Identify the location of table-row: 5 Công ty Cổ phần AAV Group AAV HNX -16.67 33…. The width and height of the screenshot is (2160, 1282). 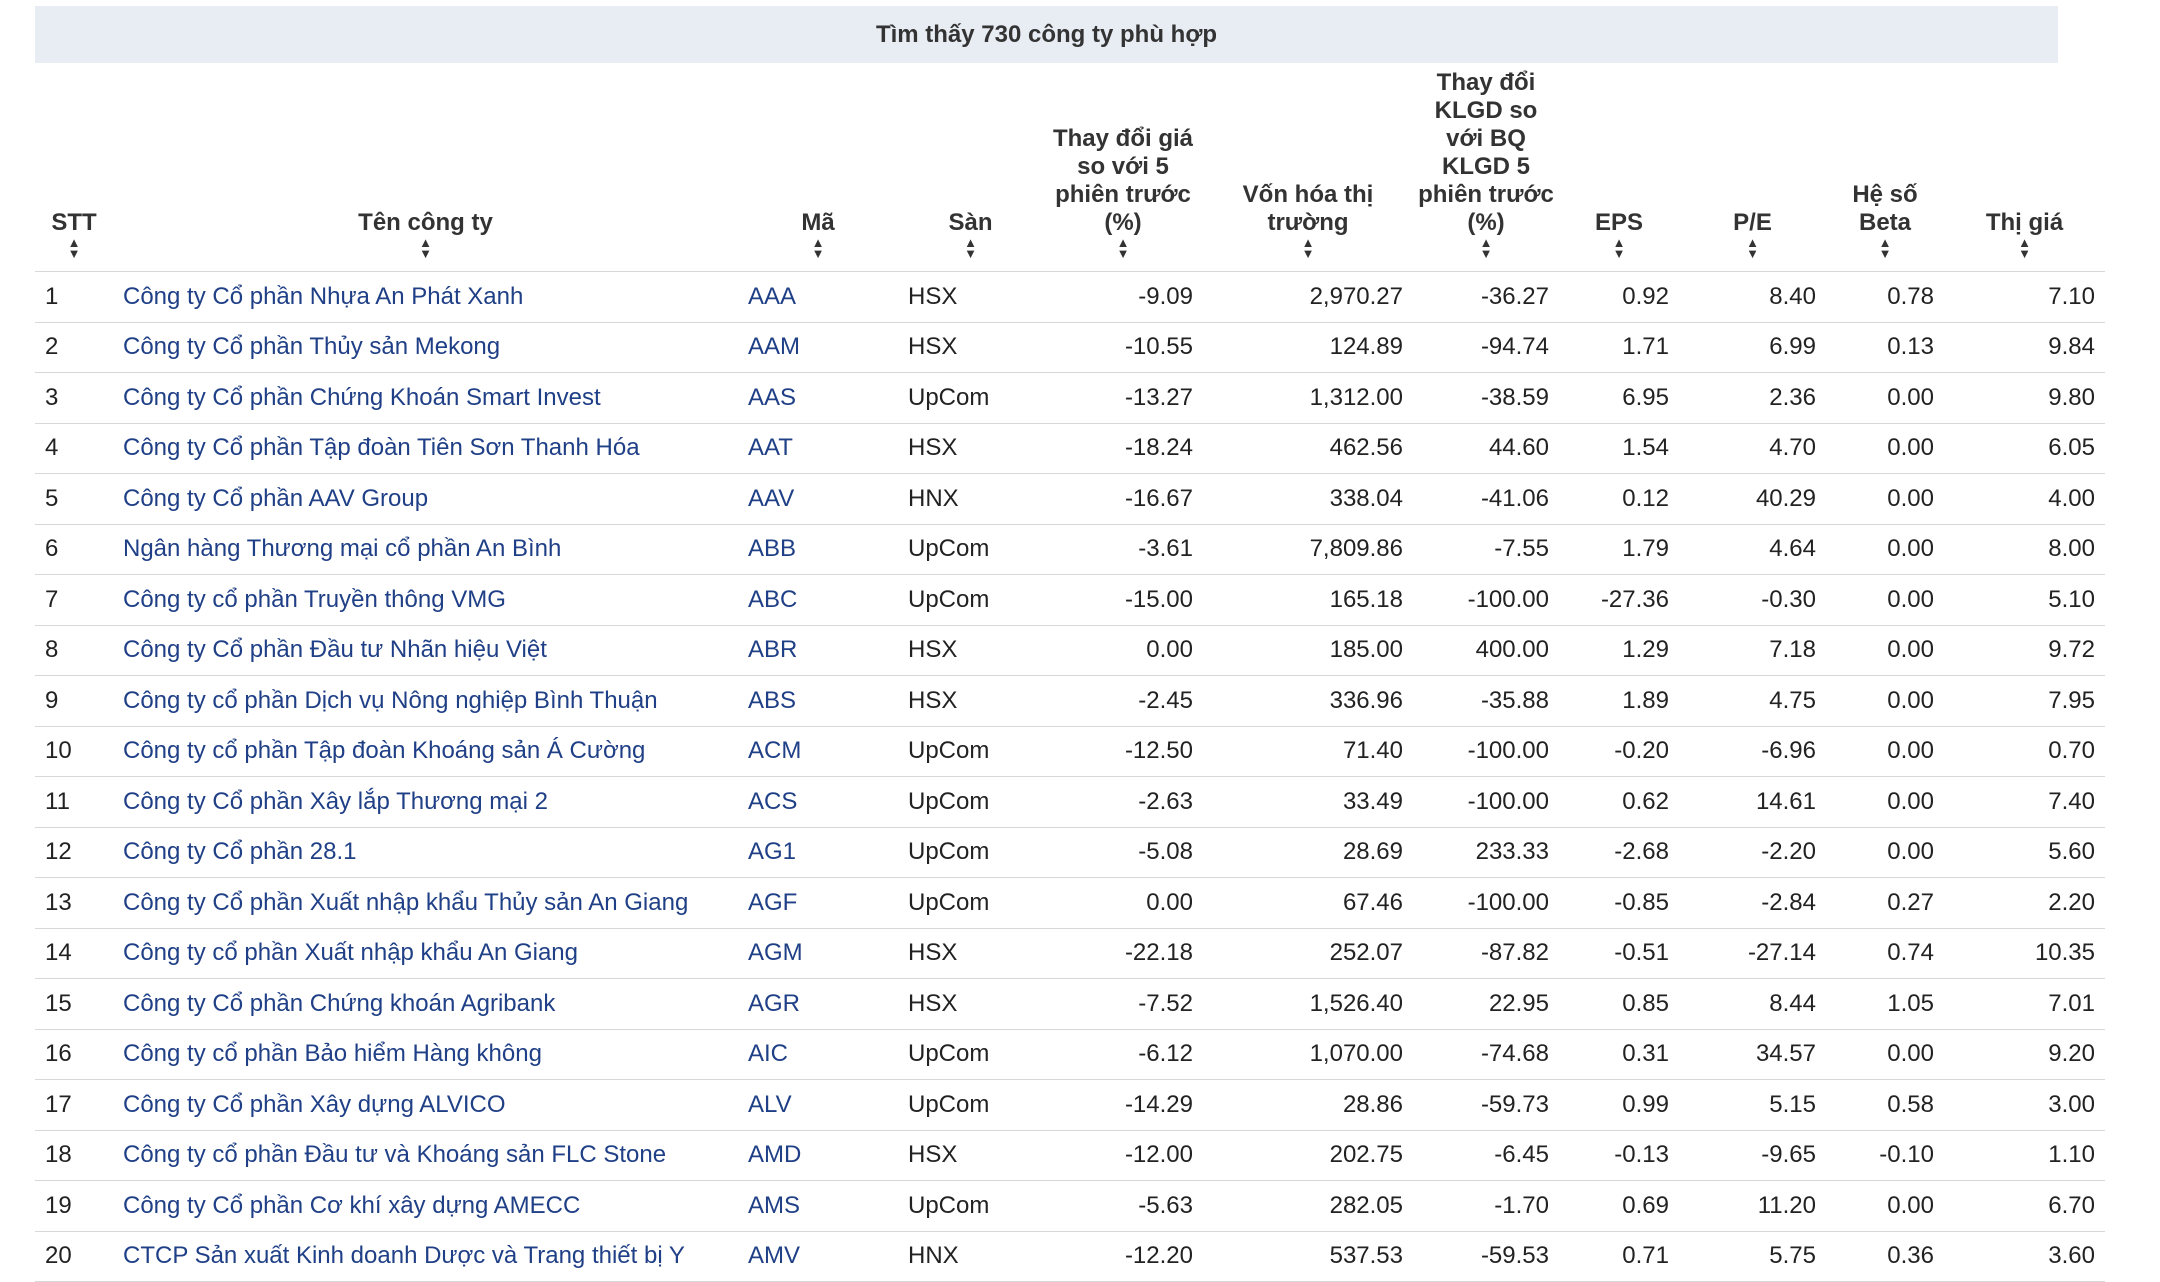
(1070, 499).